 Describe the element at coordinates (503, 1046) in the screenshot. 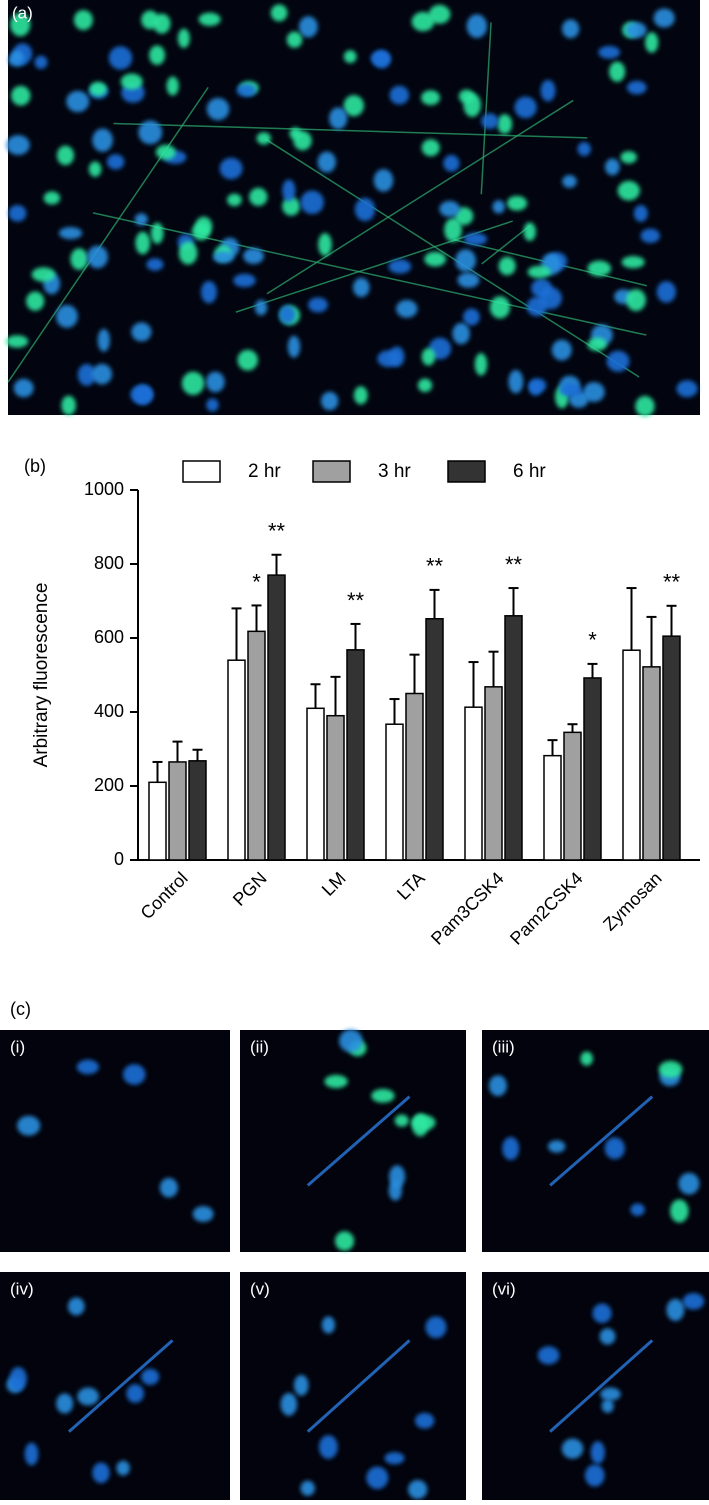

I see `panel-label: (iii)` at that location.